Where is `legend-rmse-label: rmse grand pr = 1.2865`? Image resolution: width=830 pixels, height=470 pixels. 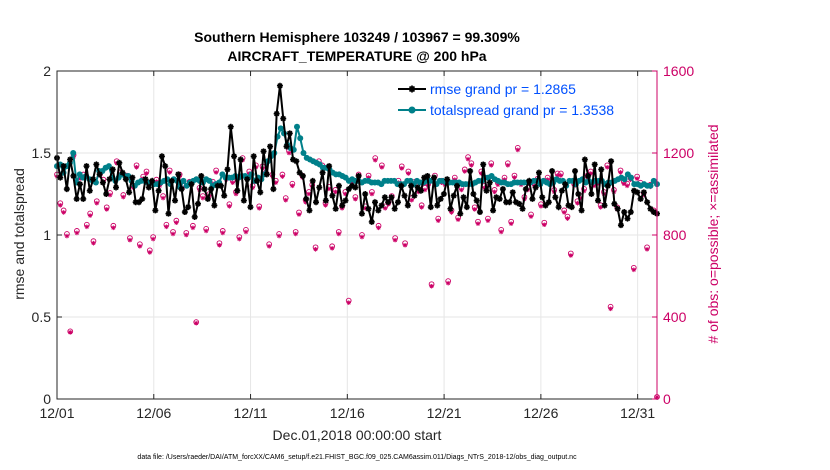
legend-rmse-label: rmse grand pr = 1.2865 is located at coordinates (503, 89).